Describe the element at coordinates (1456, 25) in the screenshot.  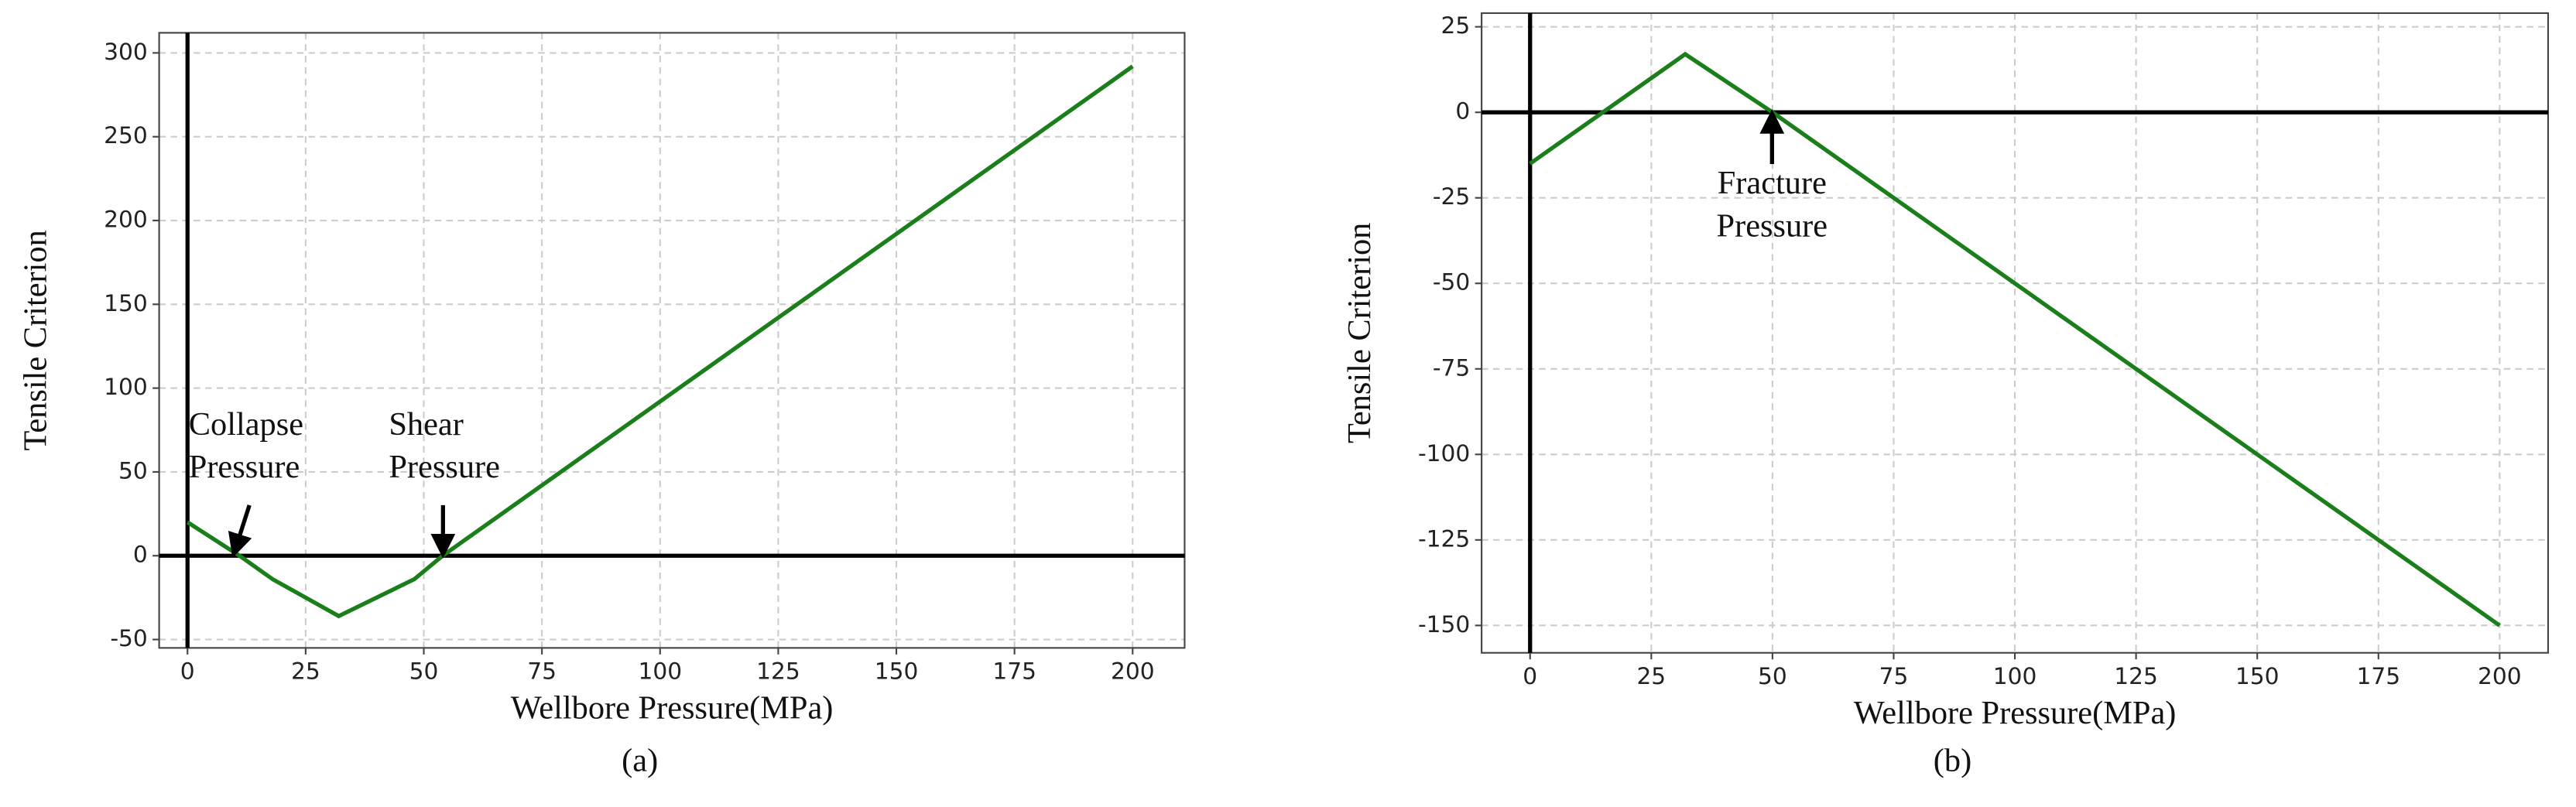
I see `y-tick-label: 25` at that location.